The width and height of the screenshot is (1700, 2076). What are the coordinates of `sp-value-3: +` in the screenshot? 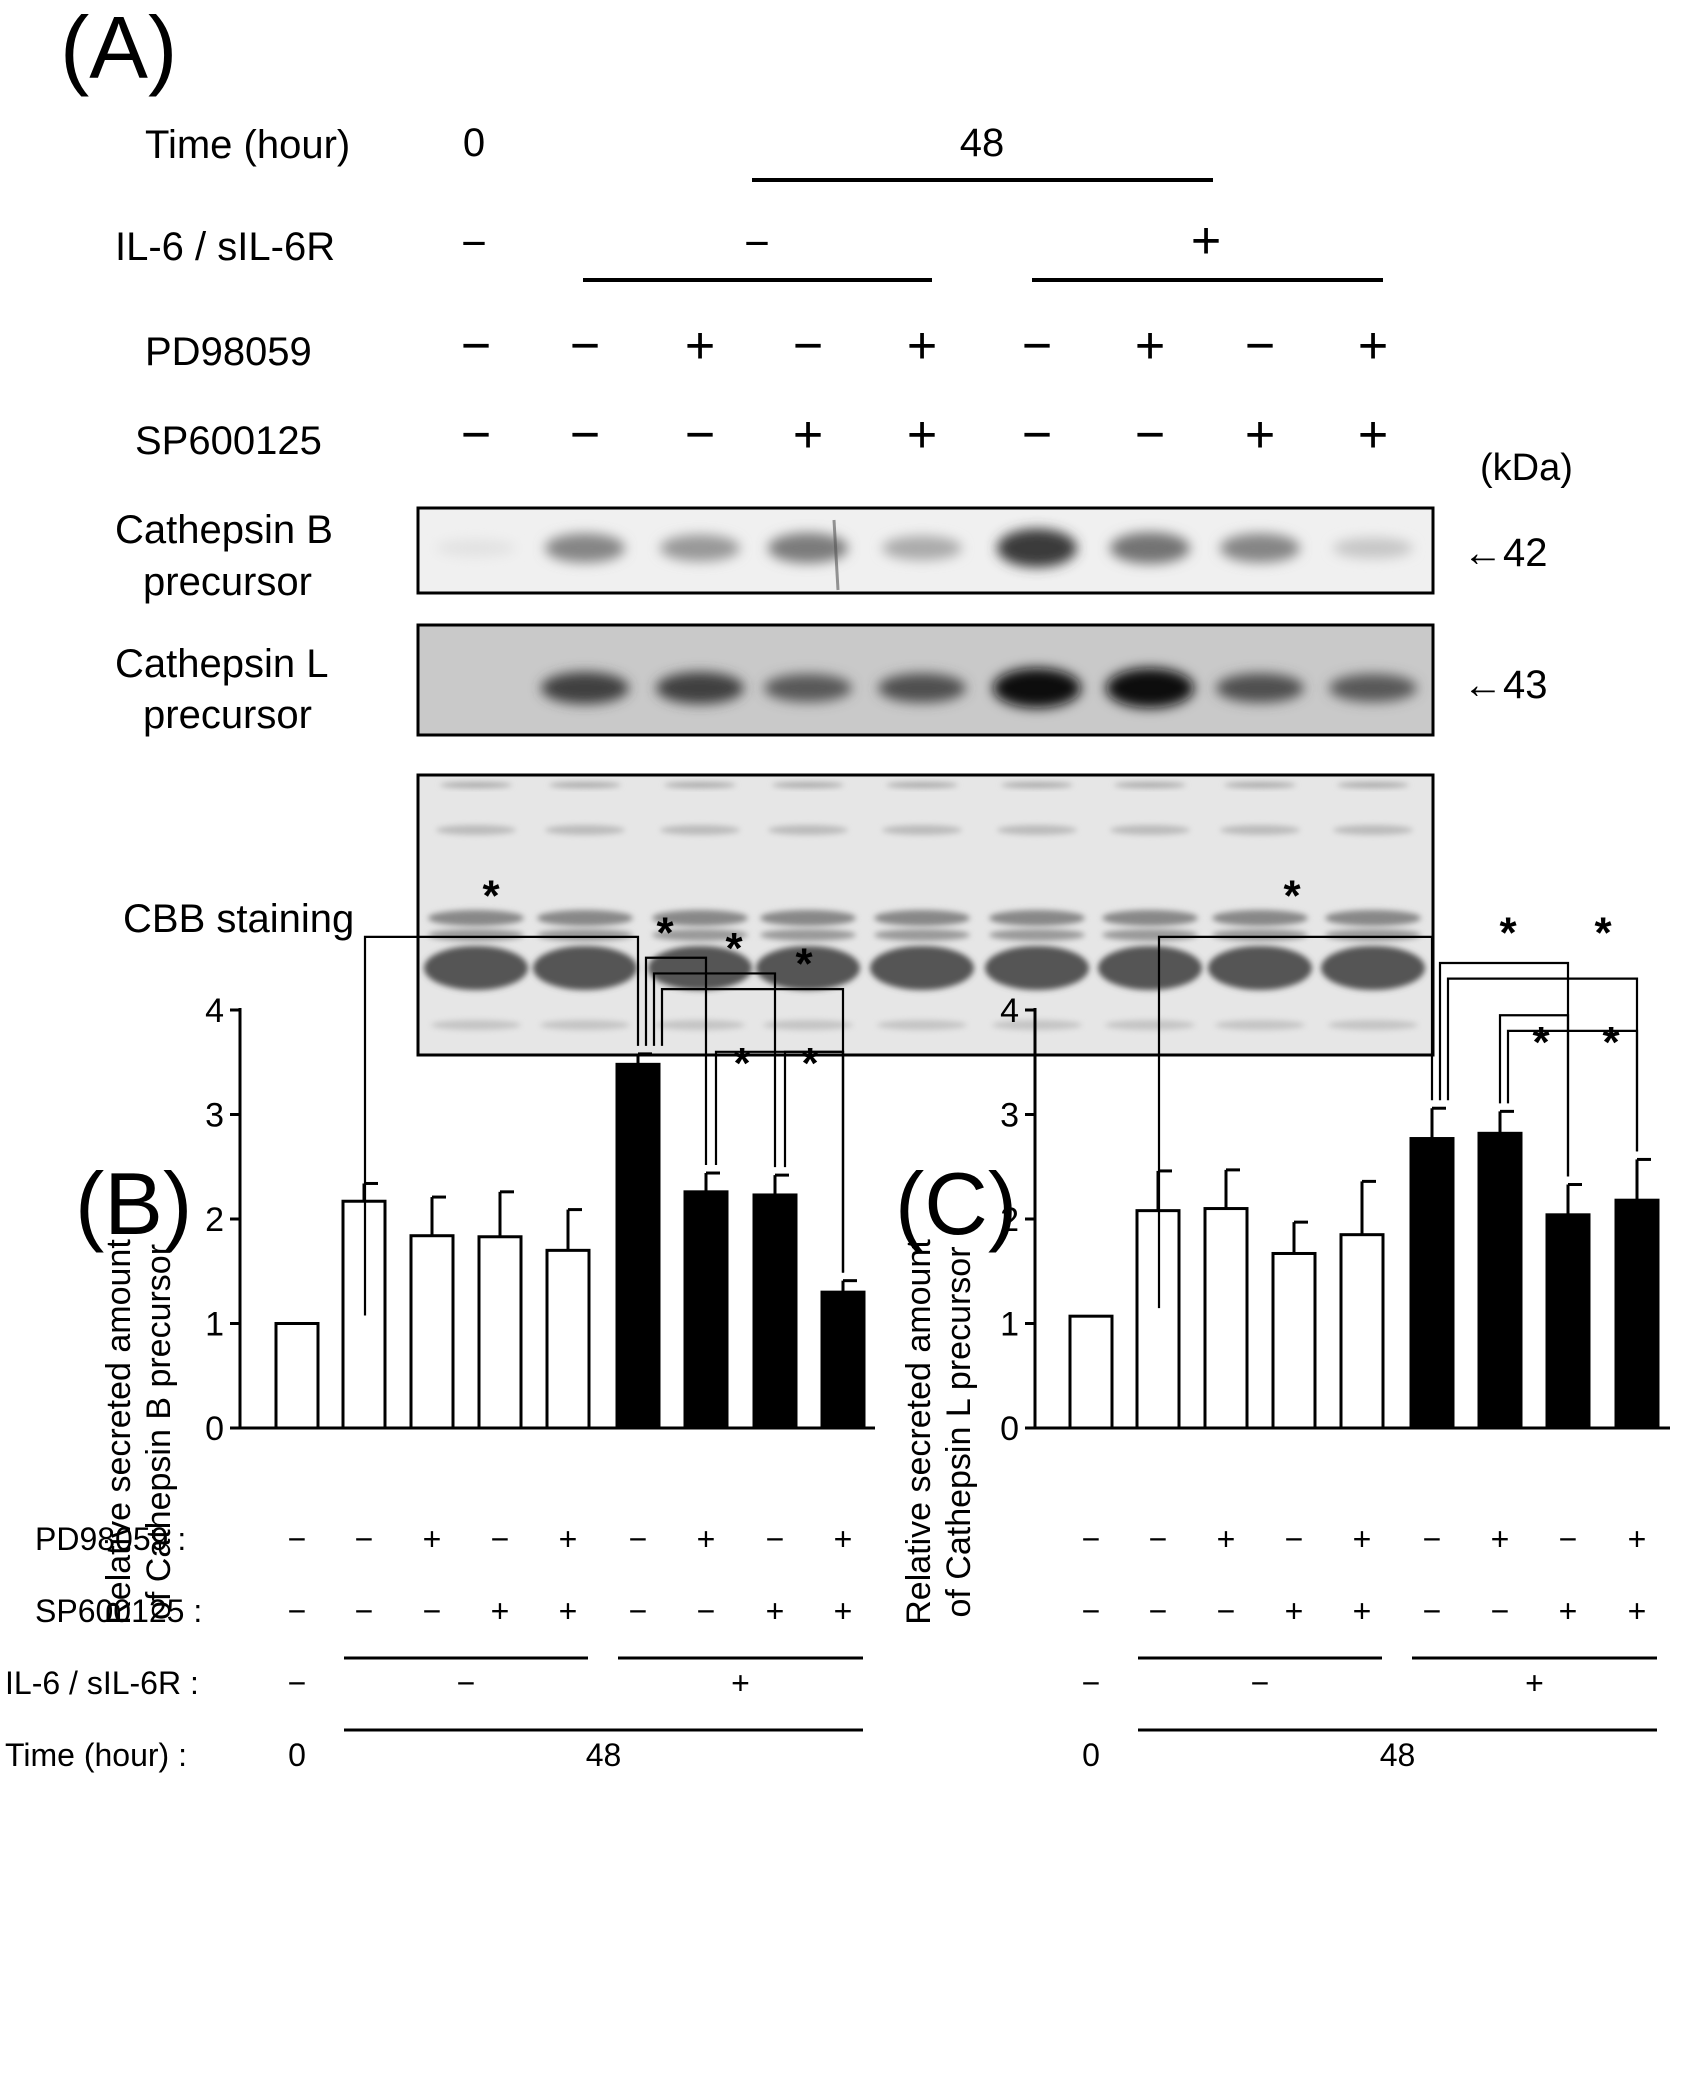 It's located at (808, 435).